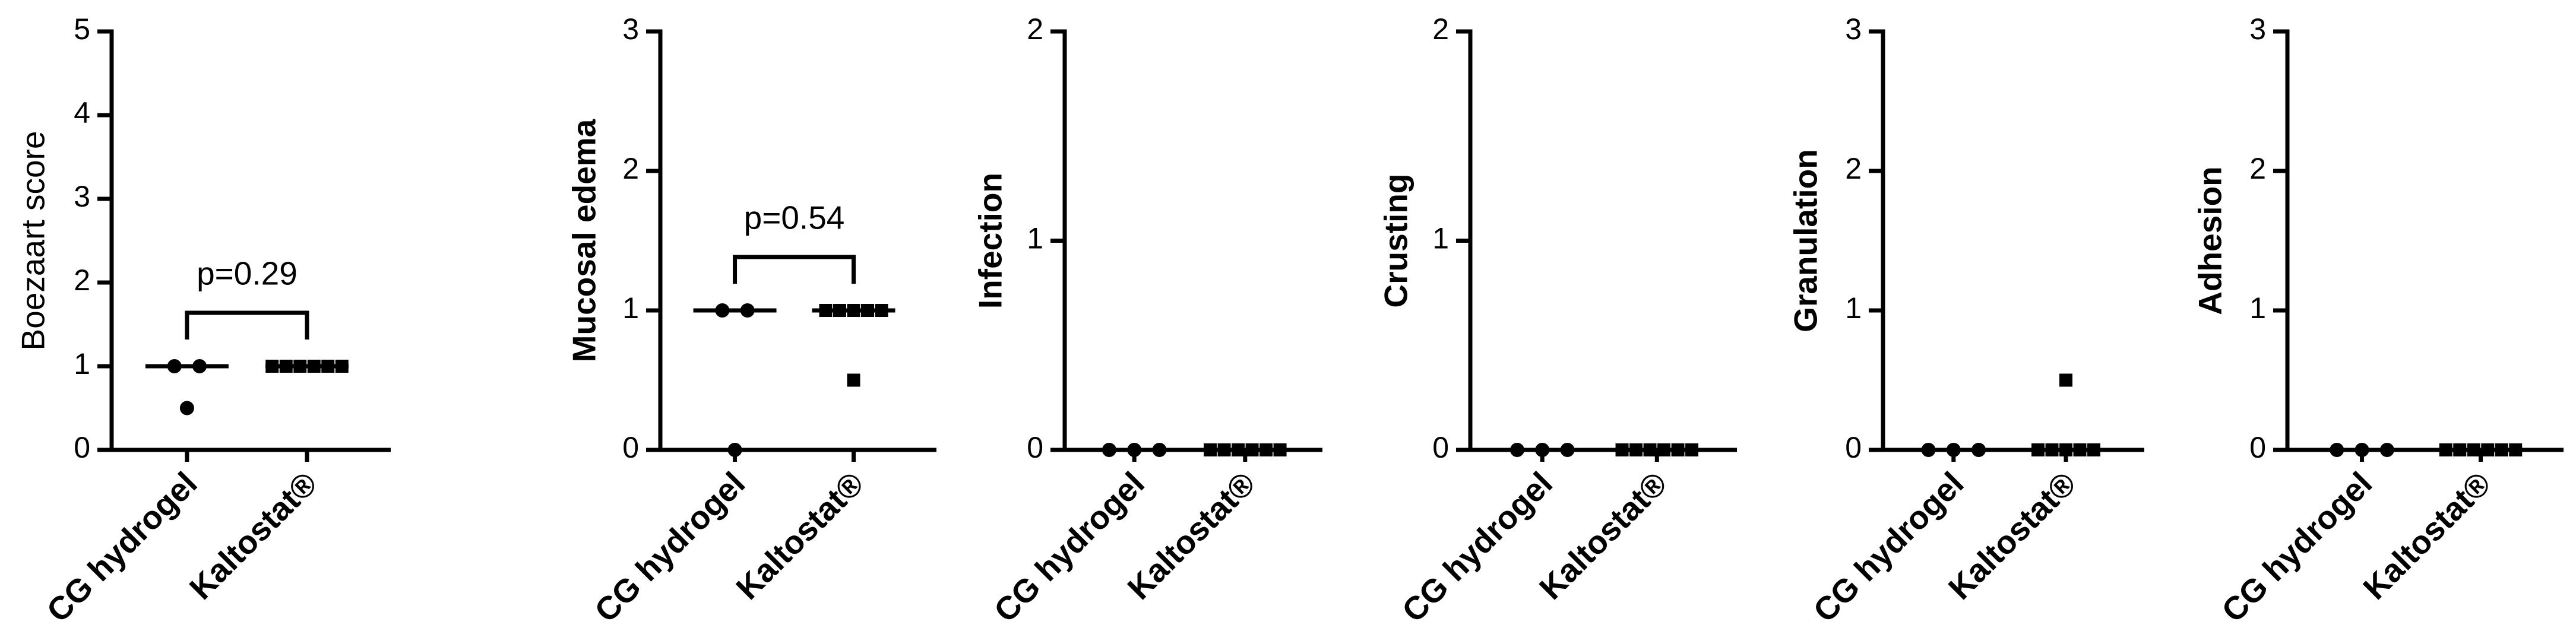 Image resolution: width=2576 pixels, height=644 pixels. Describe the element at coordinates (2210, 240) in the screenshot. I see `y-axis-label: Adhesion` at that location.